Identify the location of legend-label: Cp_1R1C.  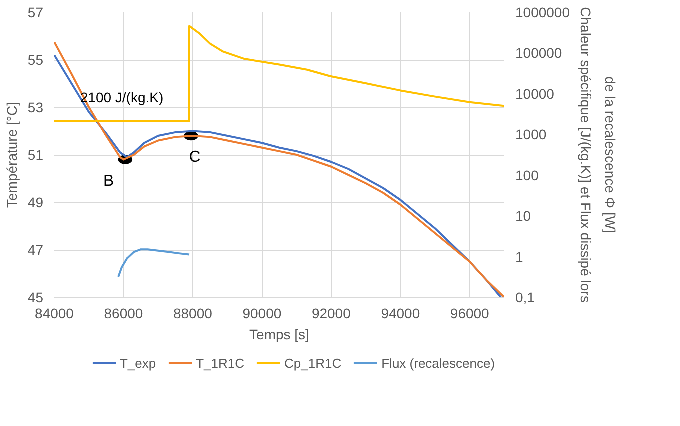
(313, 363).